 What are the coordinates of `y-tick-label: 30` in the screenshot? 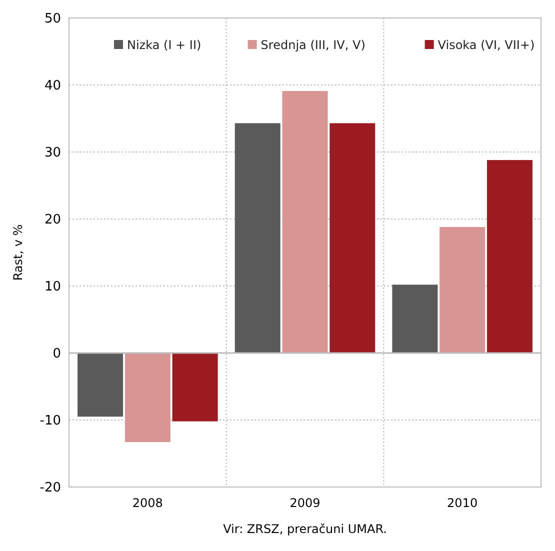 It's located at (52, 153).